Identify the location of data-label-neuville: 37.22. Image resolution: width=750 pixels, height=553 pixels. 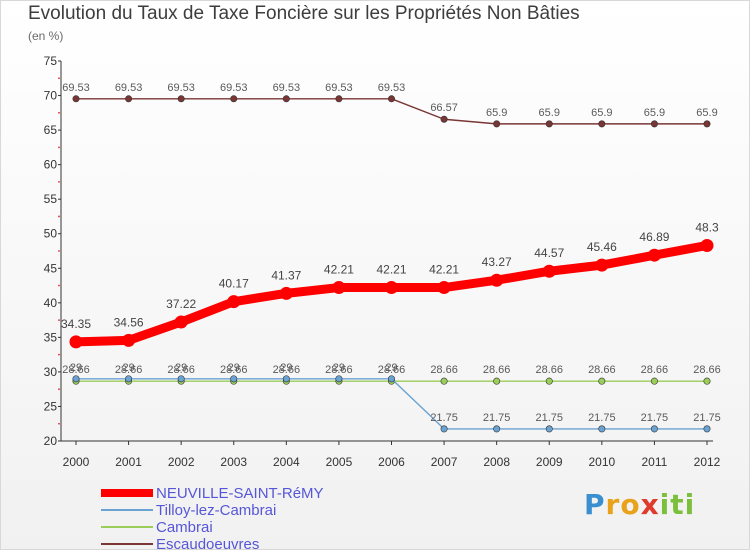
(181, 304).